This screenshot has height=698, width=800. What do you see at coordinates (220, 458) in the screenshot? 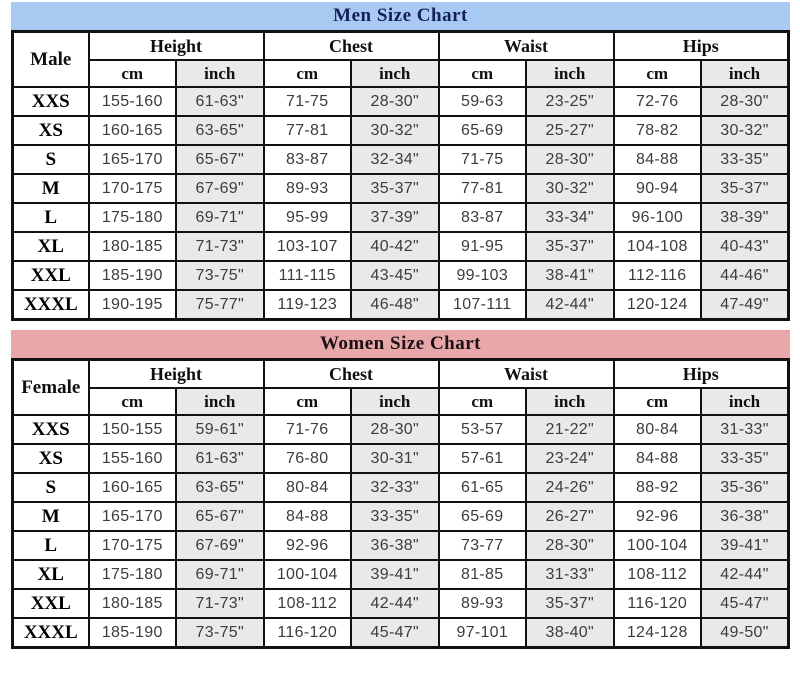
I see `women-value-cell: 61-63"` at bounding box center [220, 458].